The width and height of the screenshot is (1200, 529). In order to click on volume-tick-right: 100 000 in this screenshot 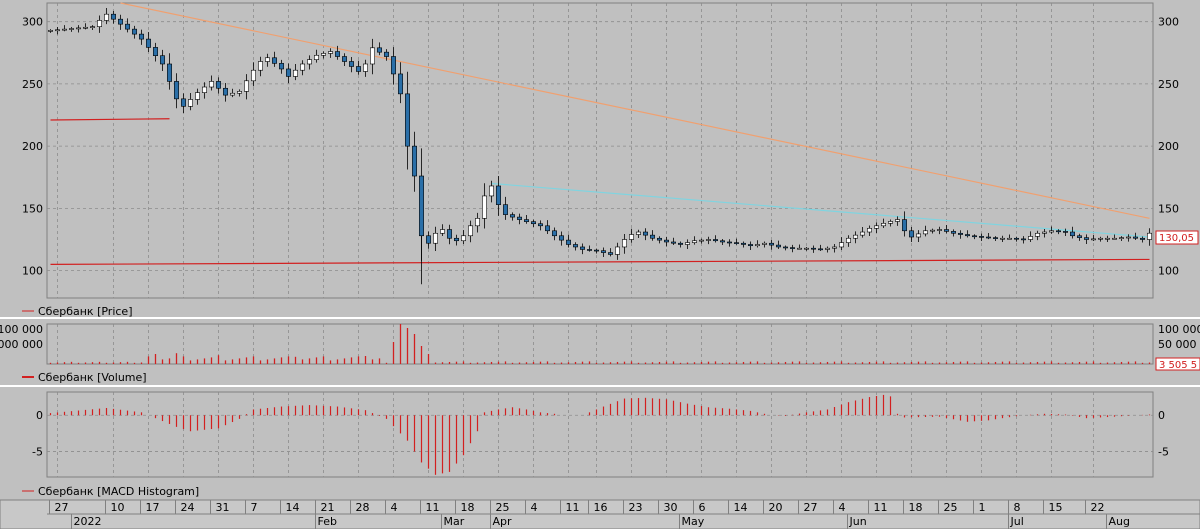, I will do `click(1179, 329)`.